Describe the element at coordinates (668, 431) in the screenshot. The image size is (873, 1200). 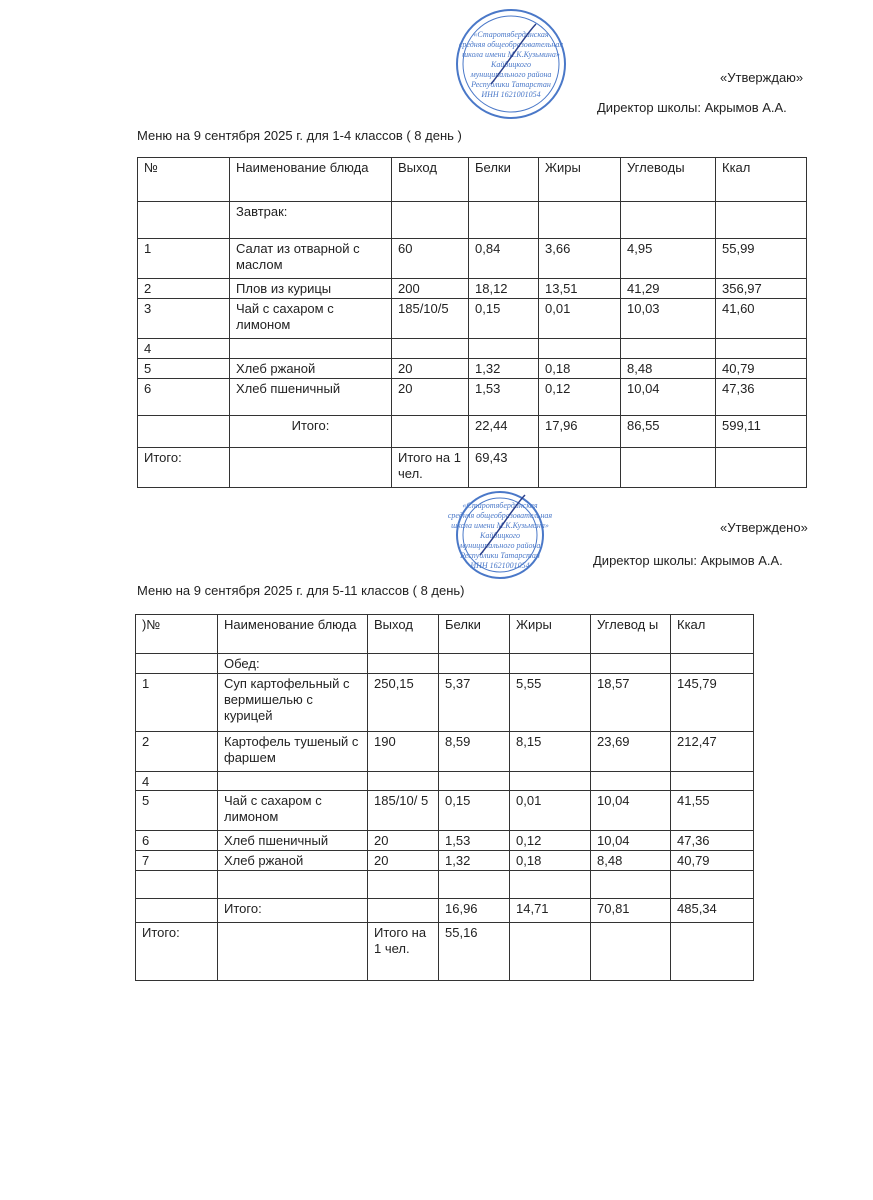
I see `table-cell: 86,55` at that location.